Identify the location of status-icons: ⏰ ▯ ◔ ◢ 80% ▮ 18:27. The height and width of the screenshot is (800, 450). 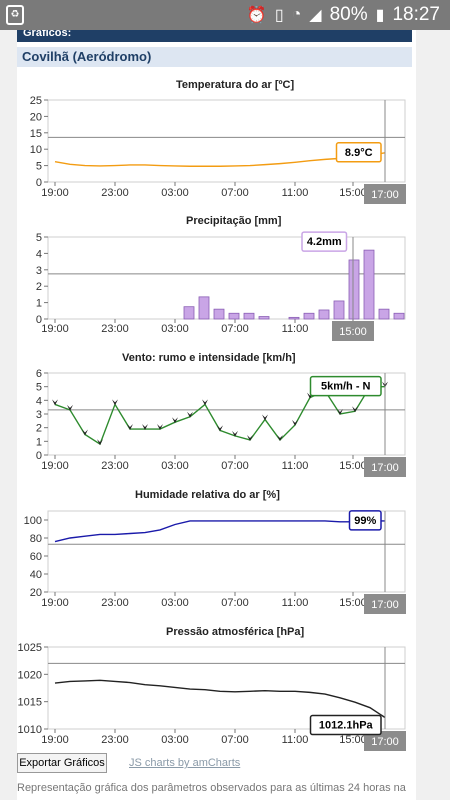
(343, 15).